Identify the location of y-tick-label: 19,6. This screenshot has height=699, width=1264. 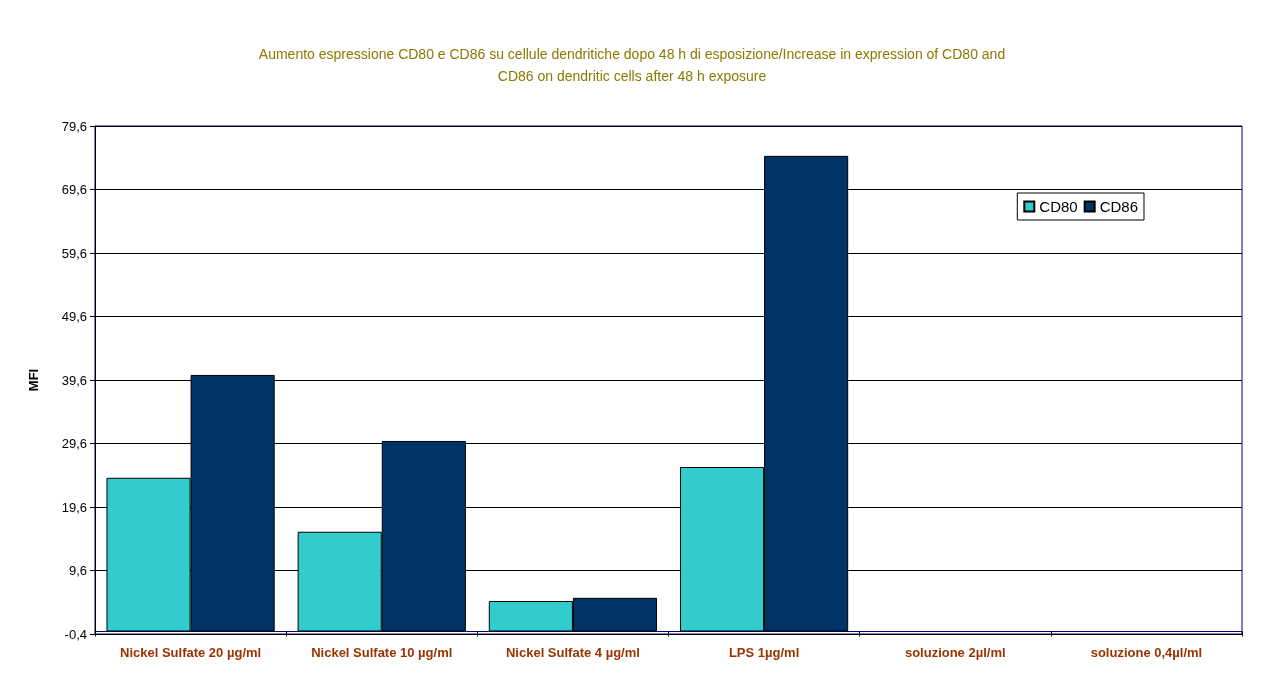
(74, 507).